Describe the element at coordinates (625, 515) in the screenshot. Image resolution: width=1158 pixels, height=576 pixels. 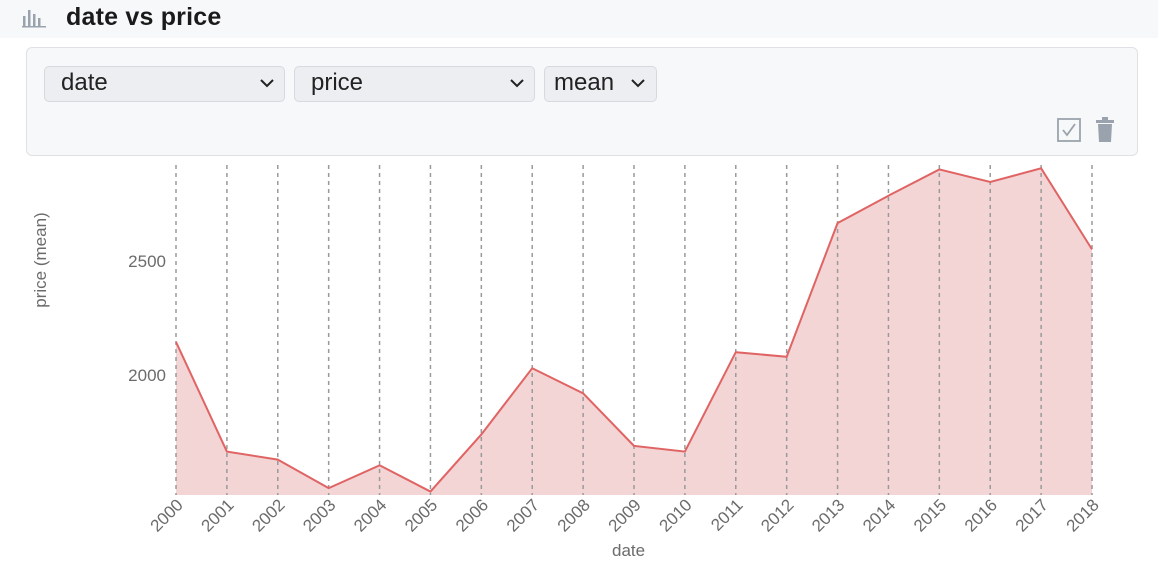
I see `x-tick-label: 2009` at that location.